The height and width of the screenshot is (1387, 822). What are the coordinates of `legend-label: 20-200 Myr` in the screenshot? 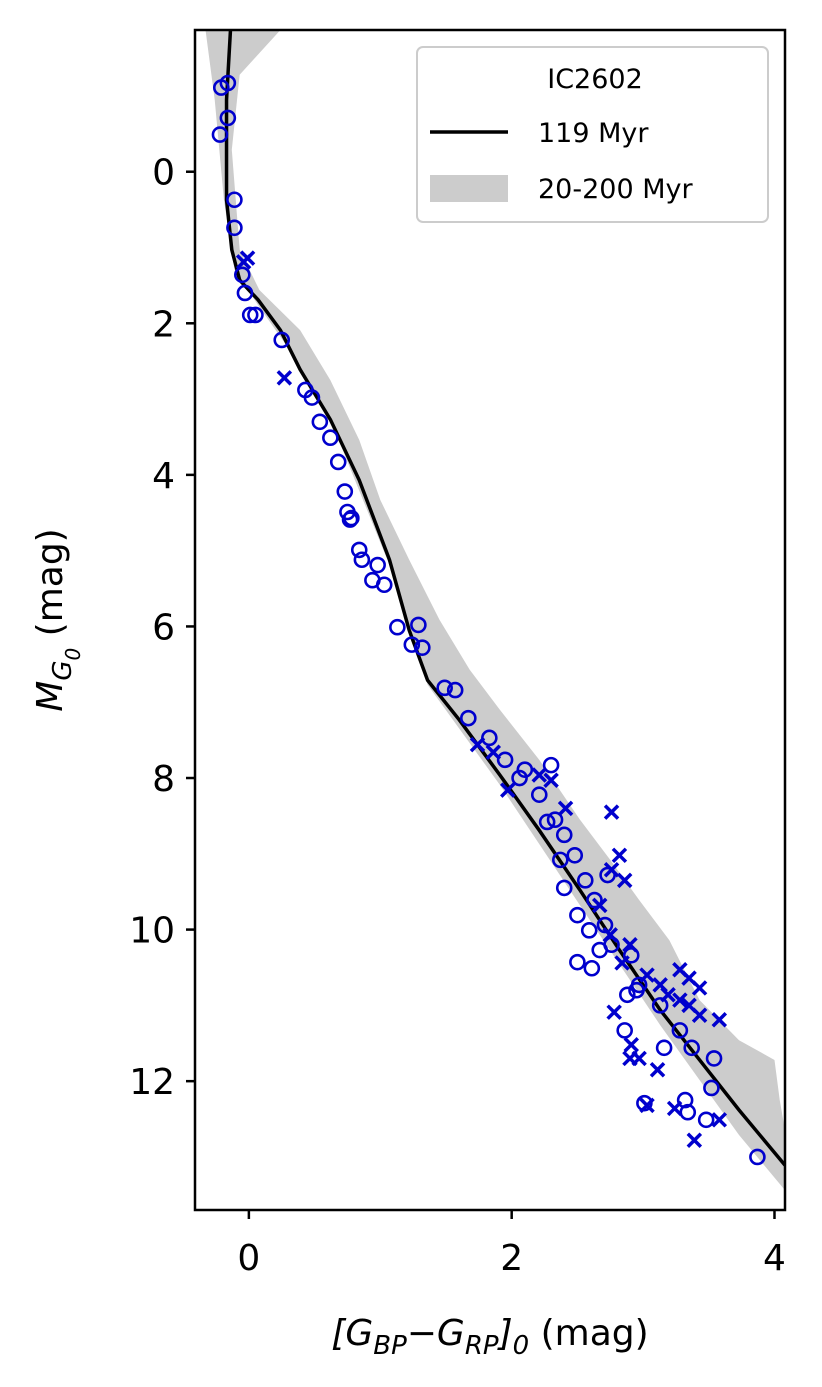 It's located at (615, 189).